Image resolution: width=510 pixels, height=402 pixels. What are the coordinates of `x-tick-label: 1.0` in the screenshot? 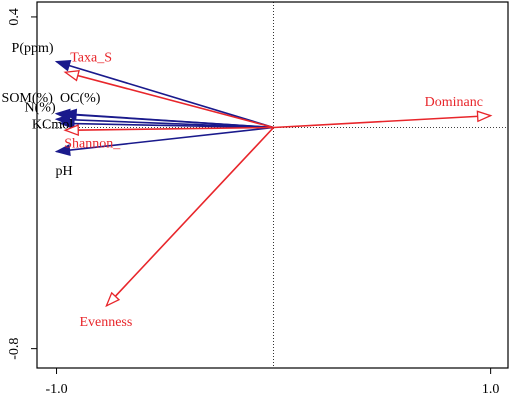 It's located at (491, 389).